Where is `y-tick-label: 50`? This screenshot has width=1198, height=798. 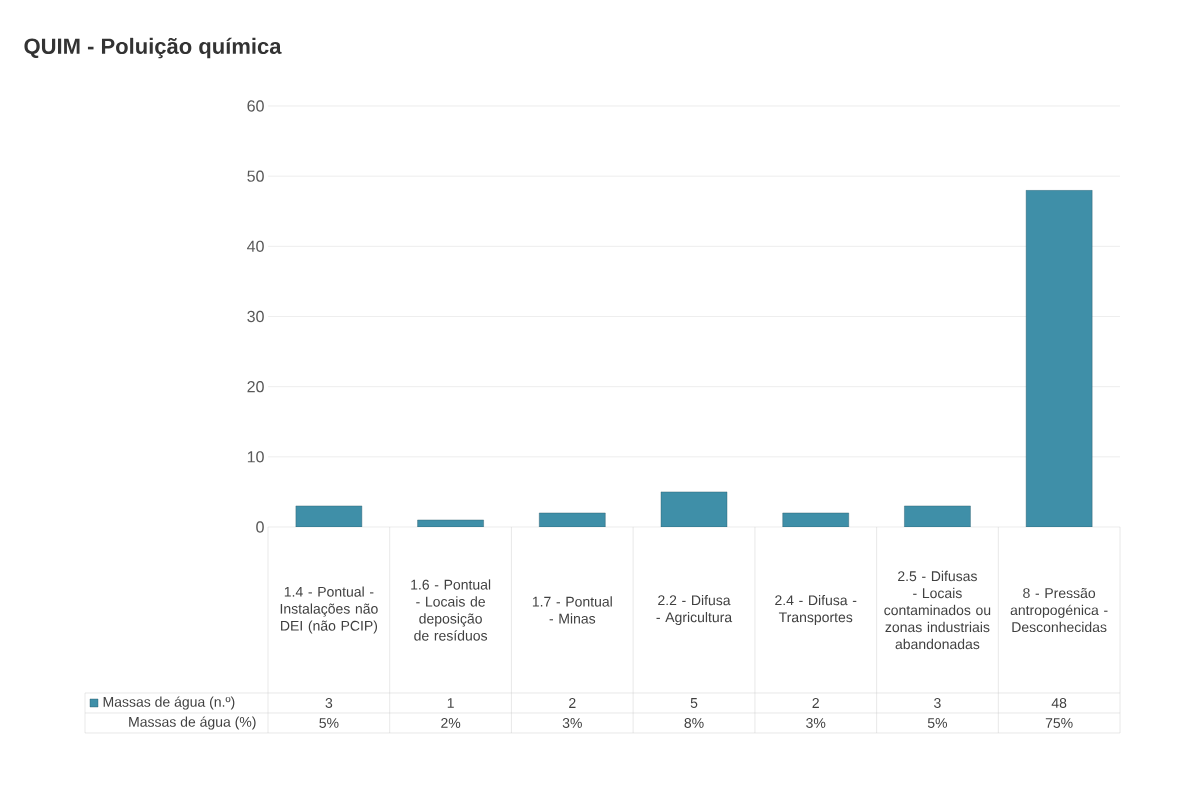 y-tick-label: 50 is located at coordinates (255, 176).